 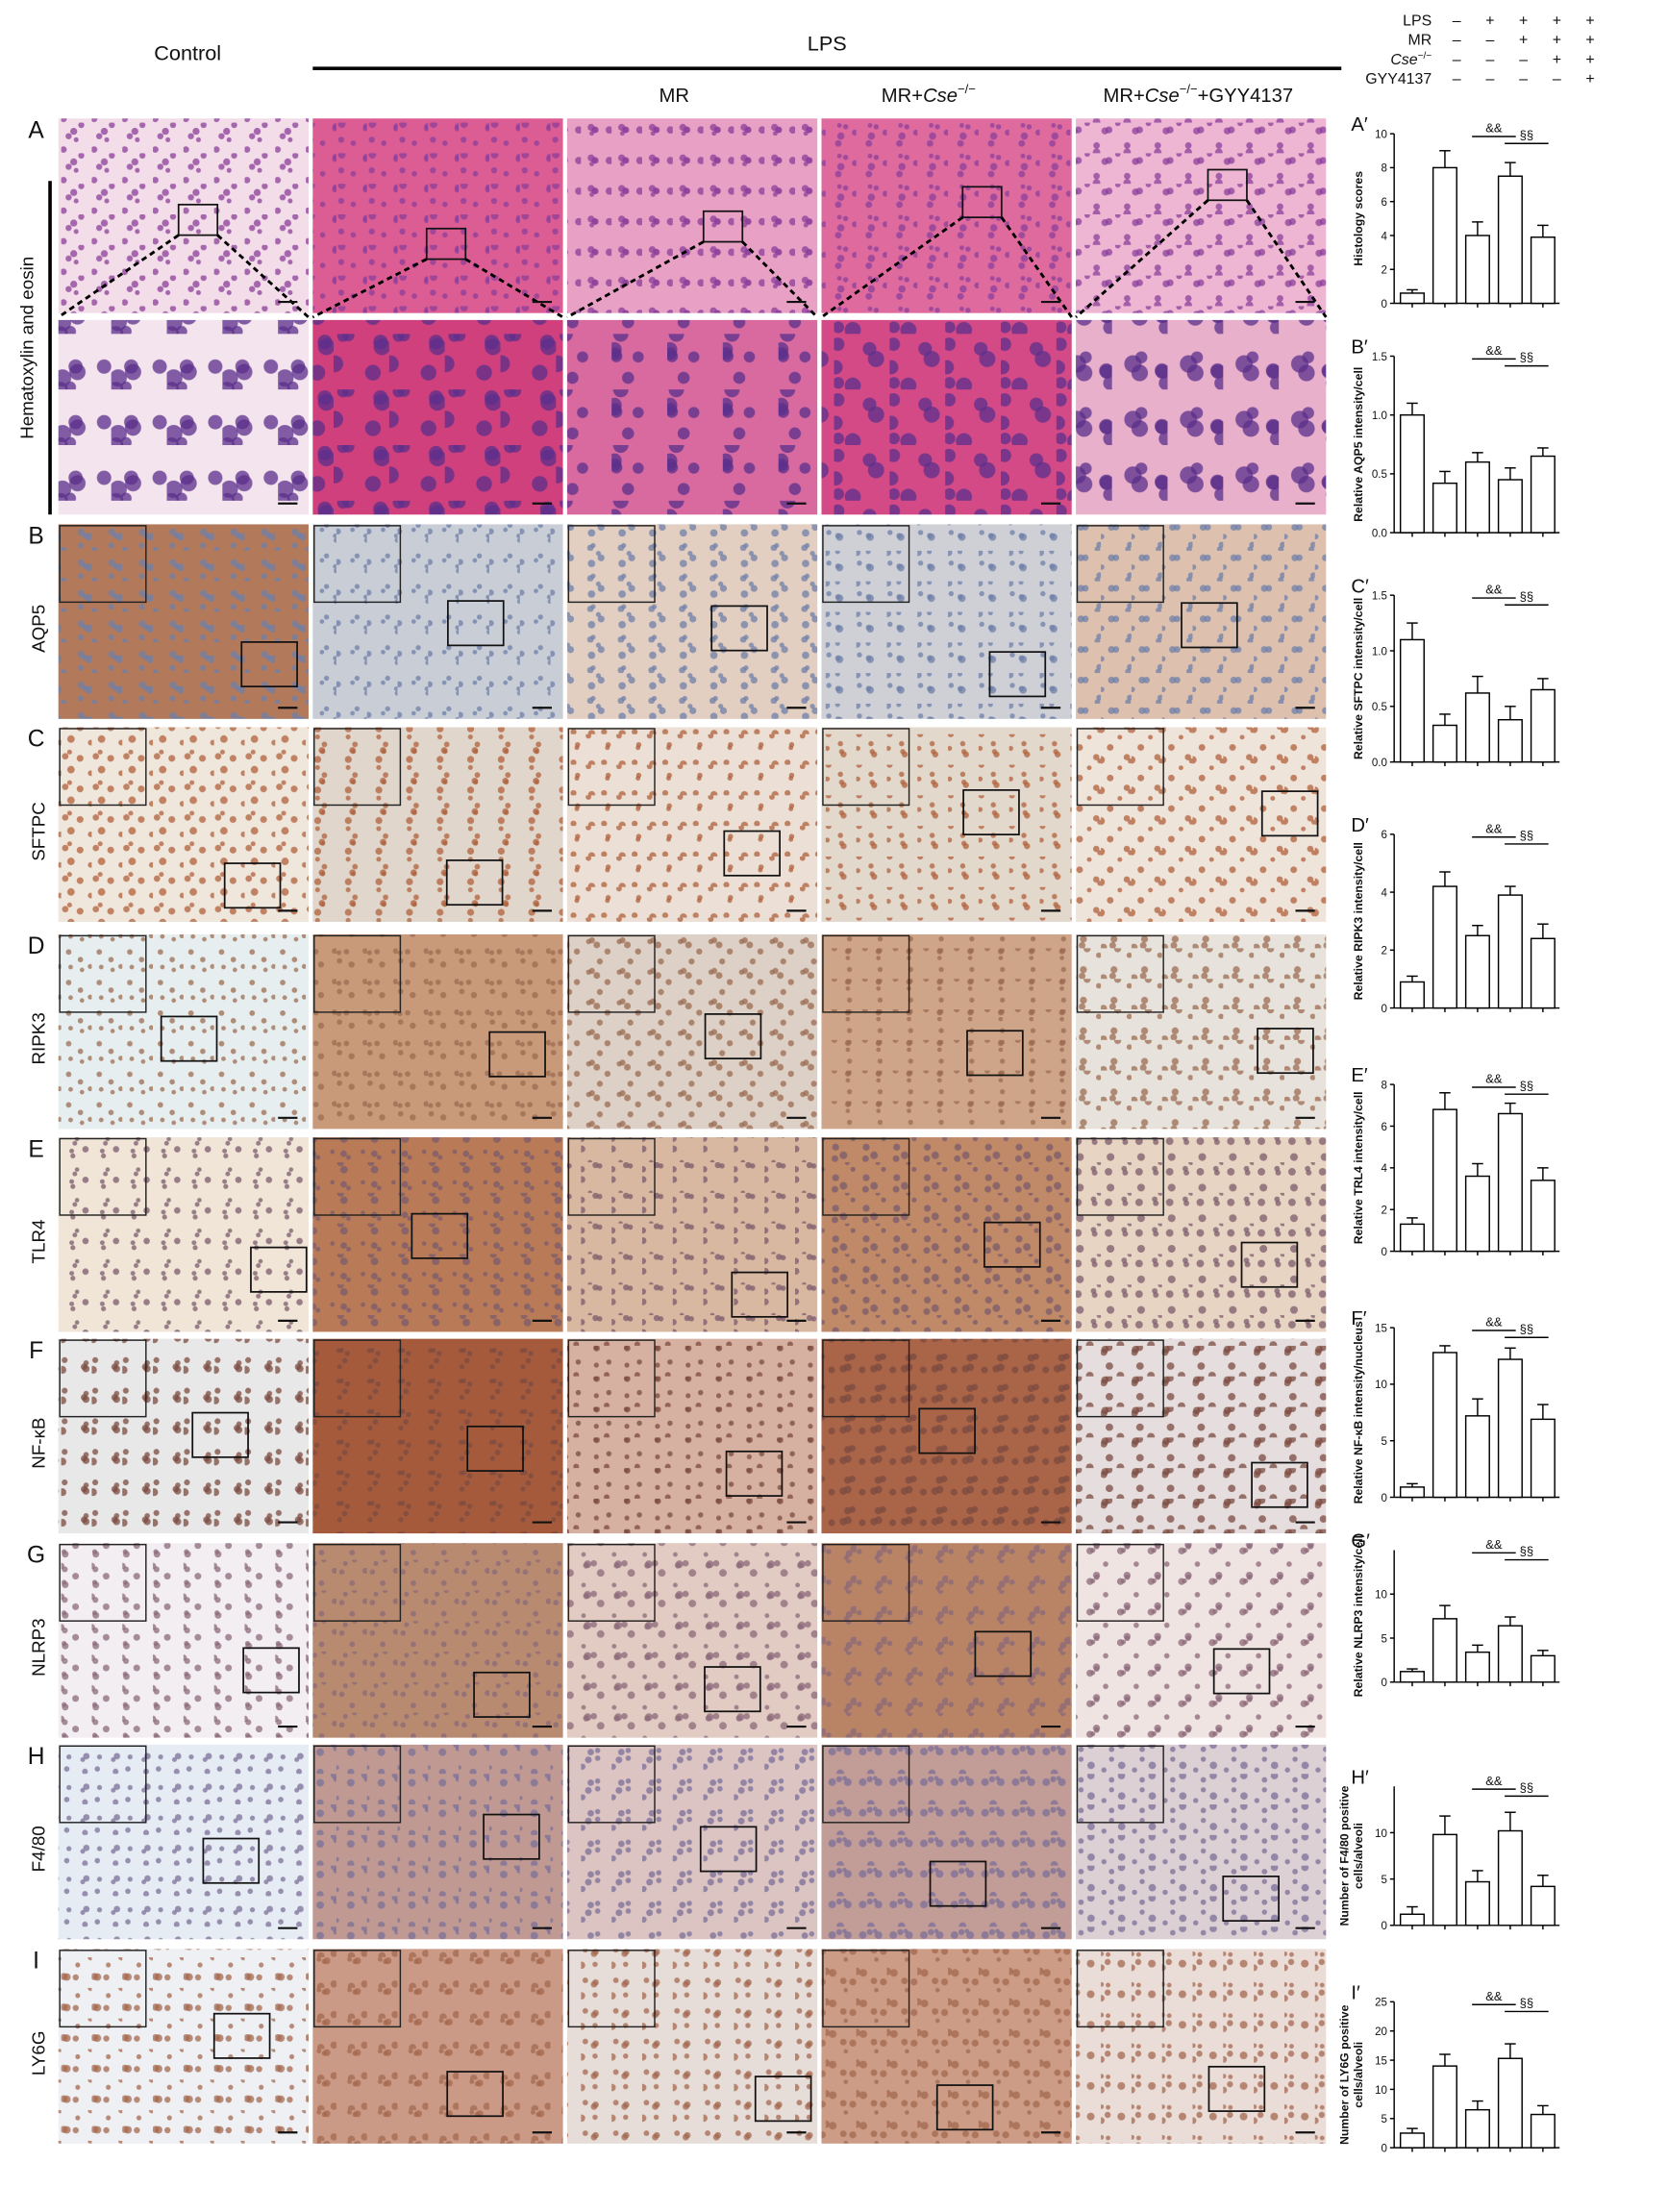 What do you see at coordinates (1344, 1856) in the screenshot?
I see `y-axis-title: Number of F4/80 positive` at bounding box center [1344, 1856].